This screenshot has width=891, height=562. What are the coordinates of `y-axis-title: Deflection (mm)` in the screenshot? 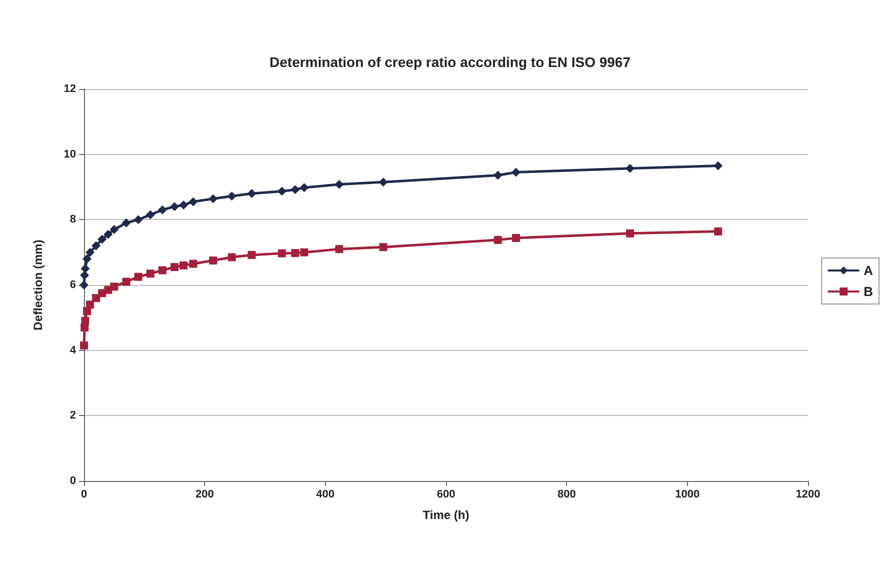 It's located at (38, 285).